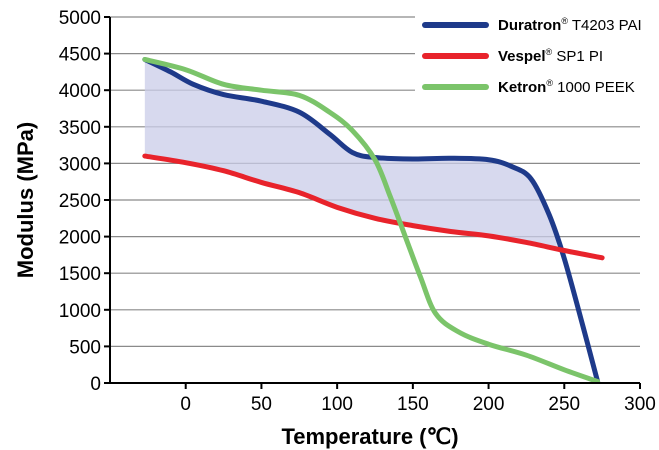 The image size is (659, 450). What do you see at coordinates (413, 404) in the screenshot?
I see `x-tick-label-150: 150` at bounding box center [413, 404].